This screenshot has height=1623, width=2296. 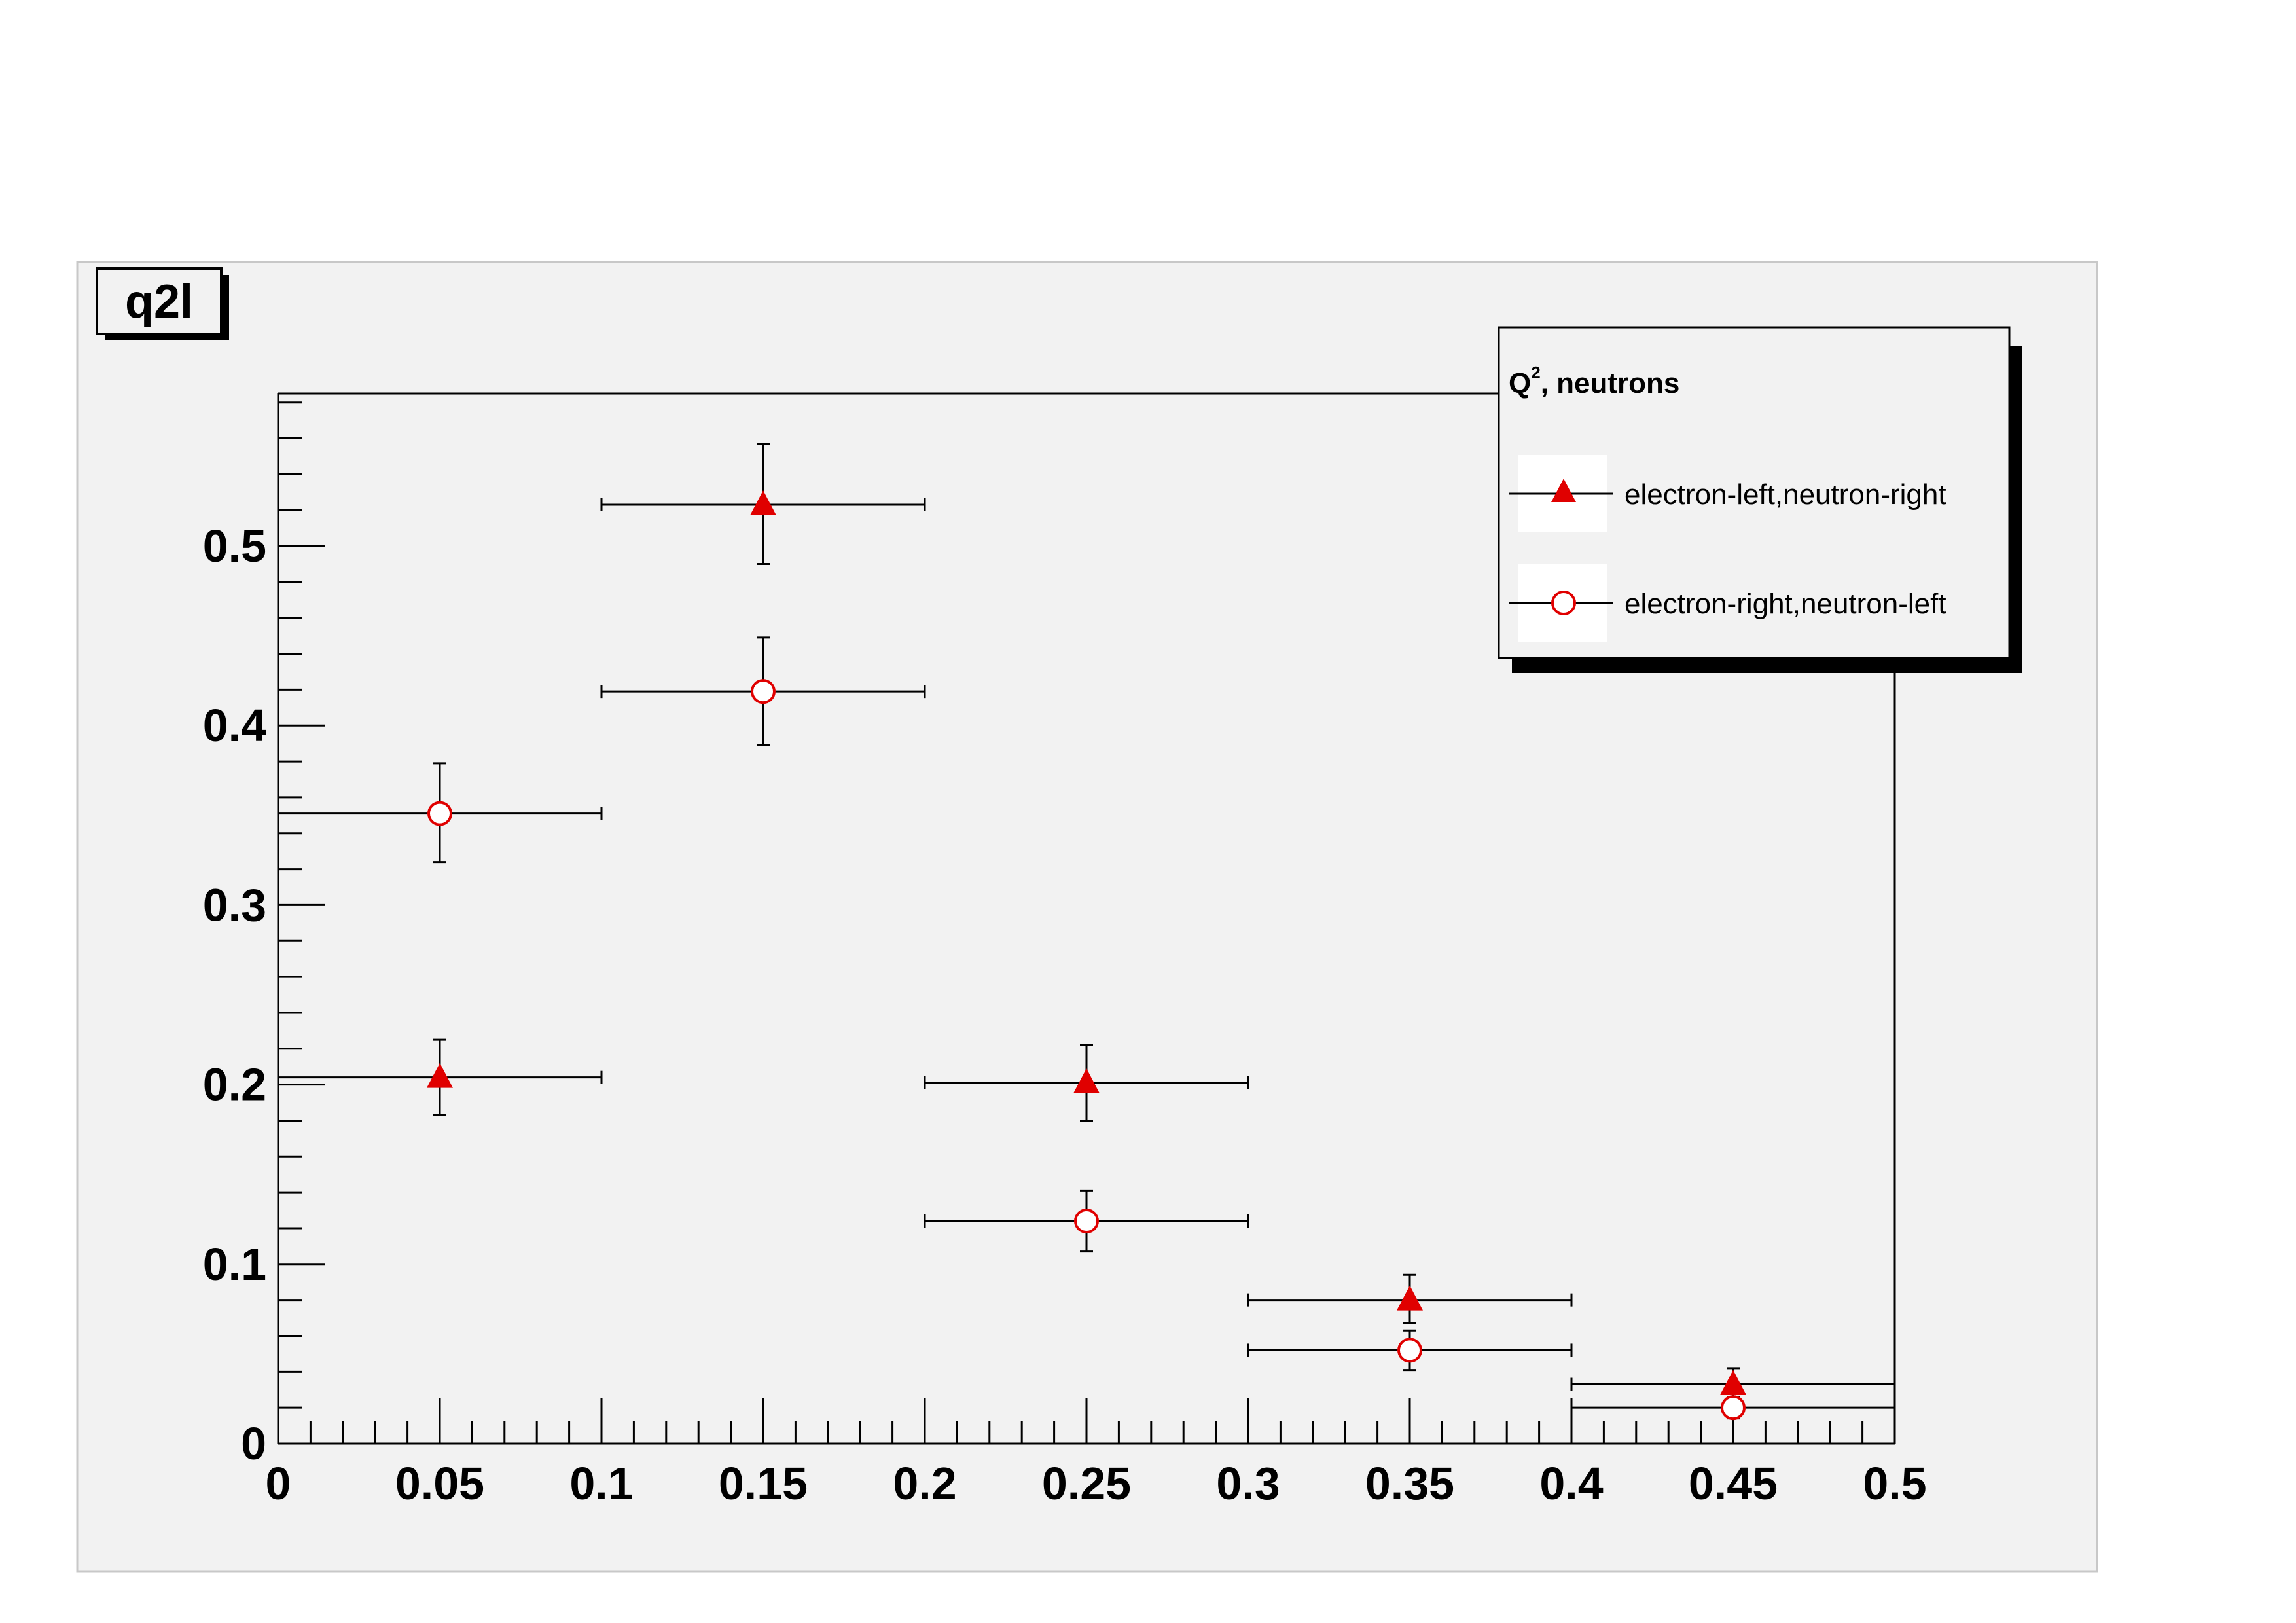 I want to click on chart-title: q2l, so click(x=159, y=302).